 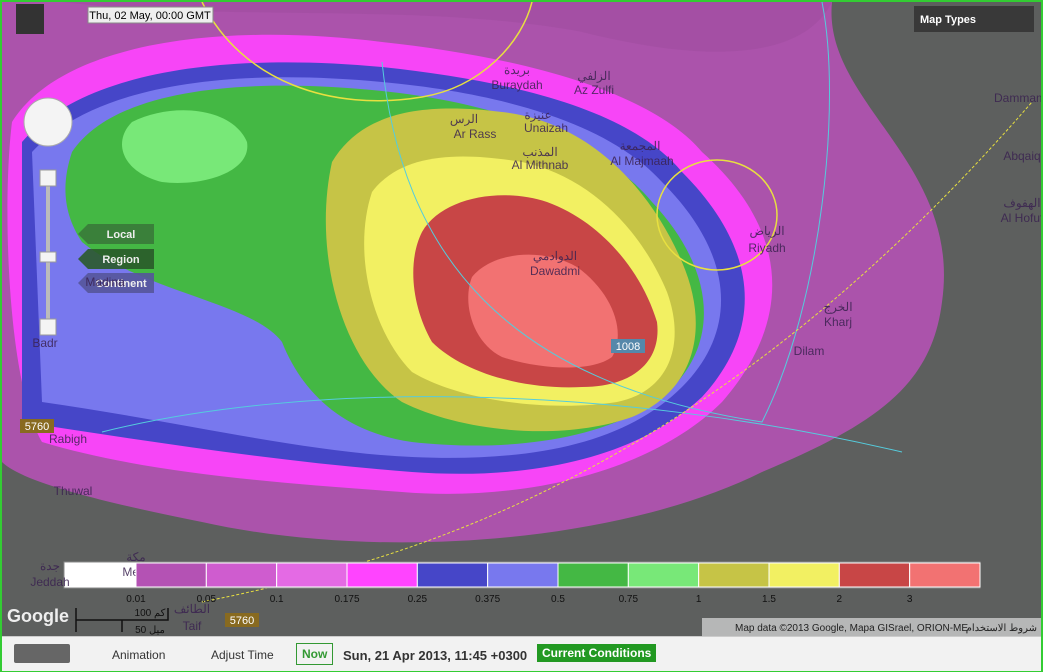 I want to click on legend-label: 0.1, so click(x=277, y=599).